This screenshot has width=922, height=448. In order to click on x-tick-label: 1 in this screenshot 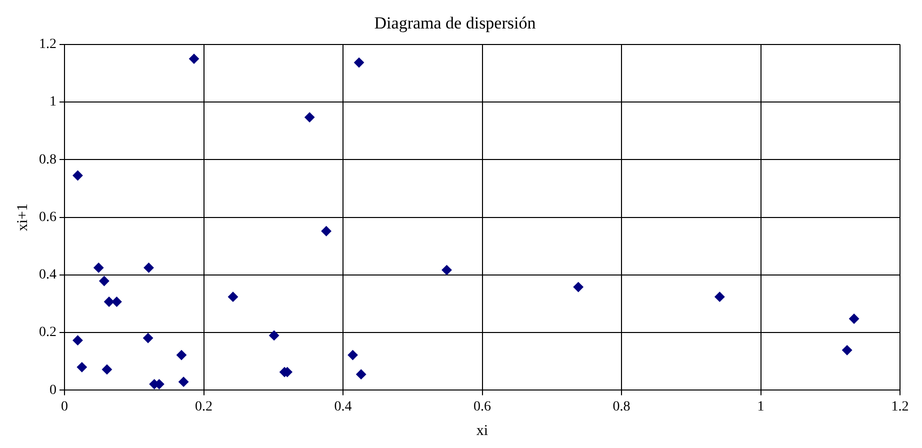, I will do `click(760, 406)`.